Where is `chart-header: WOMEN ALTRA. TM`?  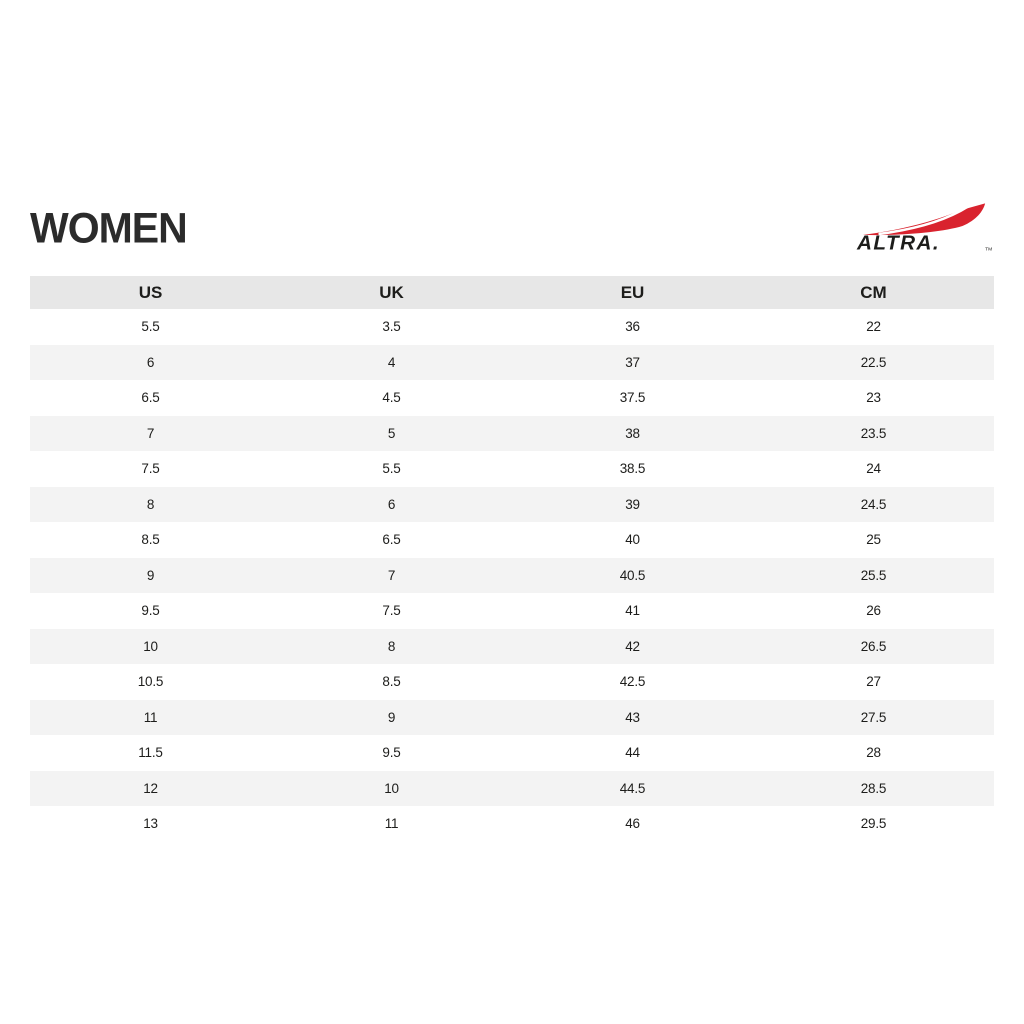 chart-header: WOMEN ALTRA. TM is located at coordinates (512, 228).